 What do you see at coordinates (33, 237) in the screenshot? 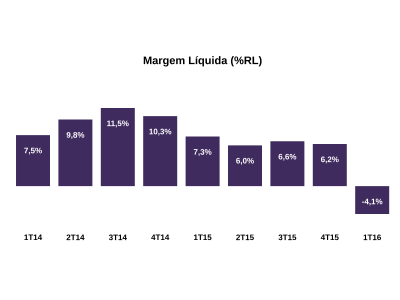
I see `x-tick-label: 1T14` at bounding box center [33, 237].